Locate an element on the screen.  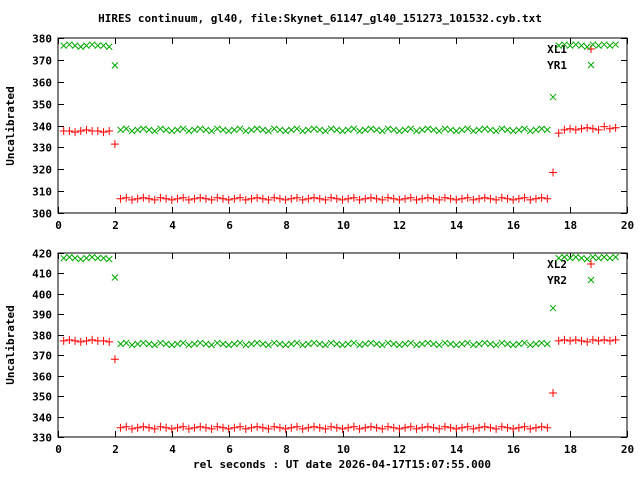
x-tick-label: 10 is located at coordinates (343, 225).